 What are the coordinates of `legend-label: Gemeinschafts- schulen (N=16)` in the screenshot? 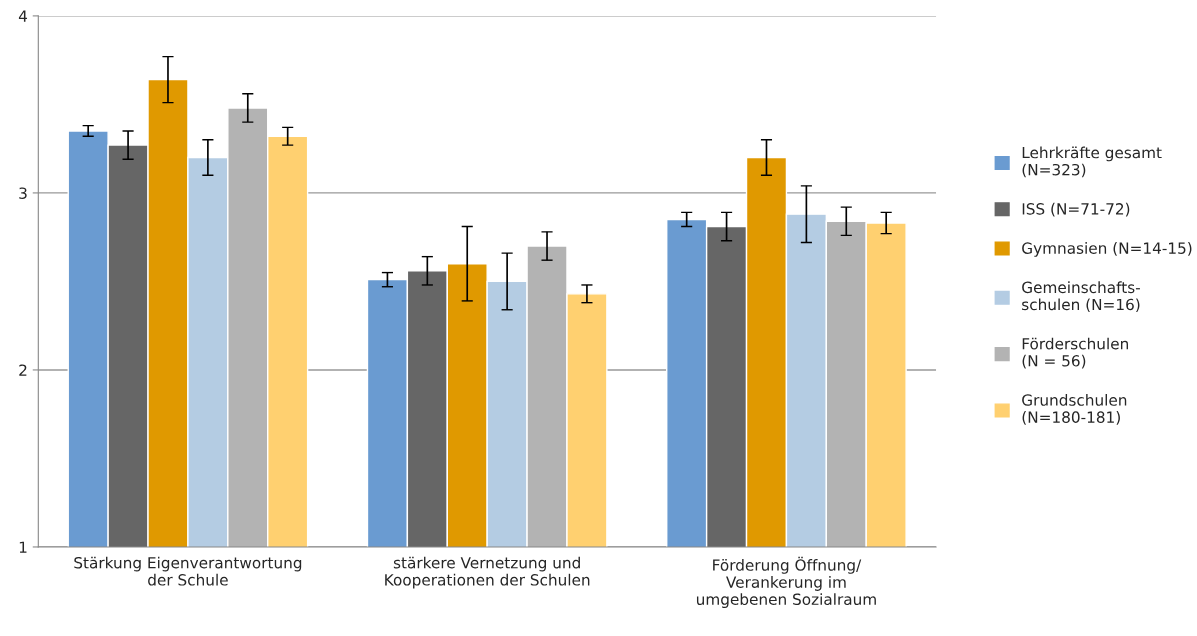 It's located at (1081, 297).